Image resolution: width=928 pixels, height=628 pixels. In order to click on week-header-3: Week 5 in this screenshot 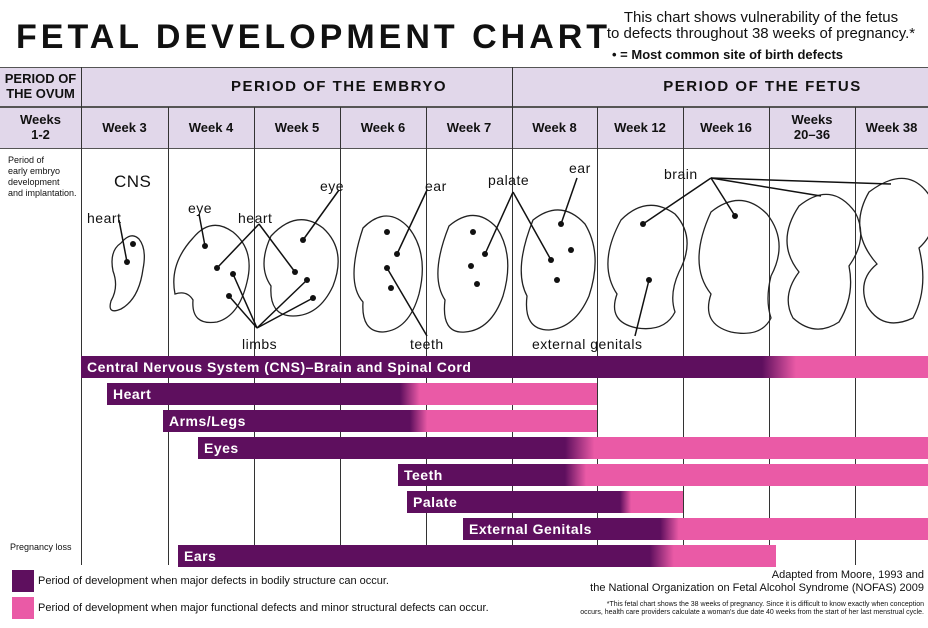, I will do `click(297, 127)`.